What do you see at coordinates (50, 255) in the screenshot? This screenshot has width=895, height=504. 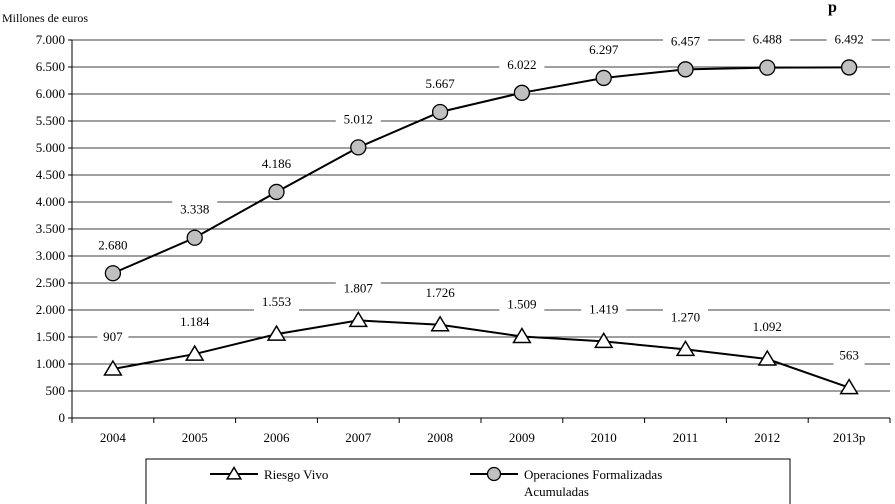 I see `y-tick-label: 3.000` at bounding box center [50, 255].